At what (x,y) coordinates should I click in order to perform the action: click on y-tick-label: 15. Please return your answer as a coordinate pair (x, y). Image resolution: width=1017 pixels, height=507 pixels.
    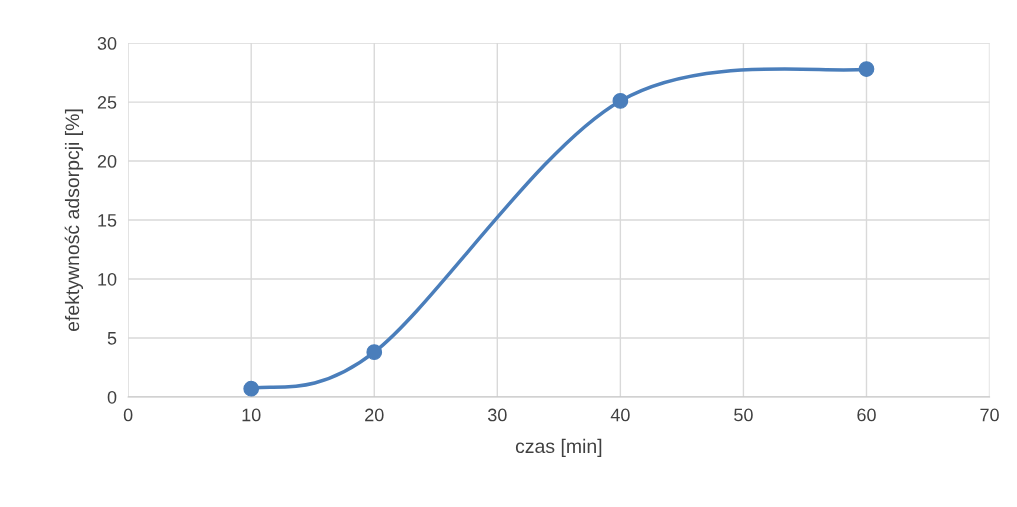
    Looking at the image, I should click on (107, 220).